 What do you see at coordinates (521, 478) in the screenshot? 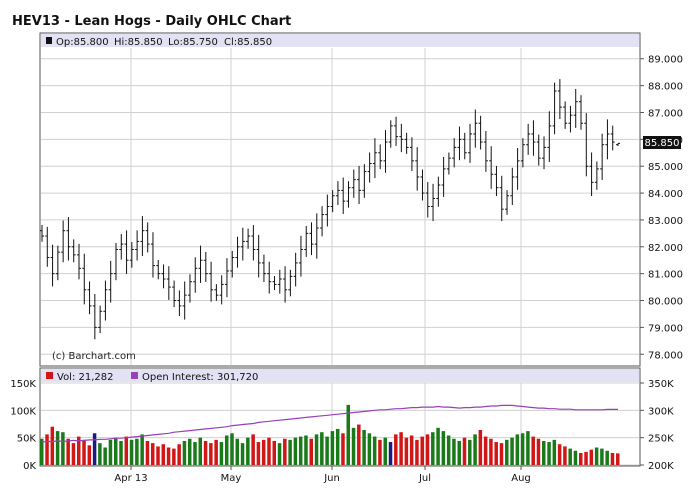
I see `x-tick-label: Aug` at bounding box center [521, 478].